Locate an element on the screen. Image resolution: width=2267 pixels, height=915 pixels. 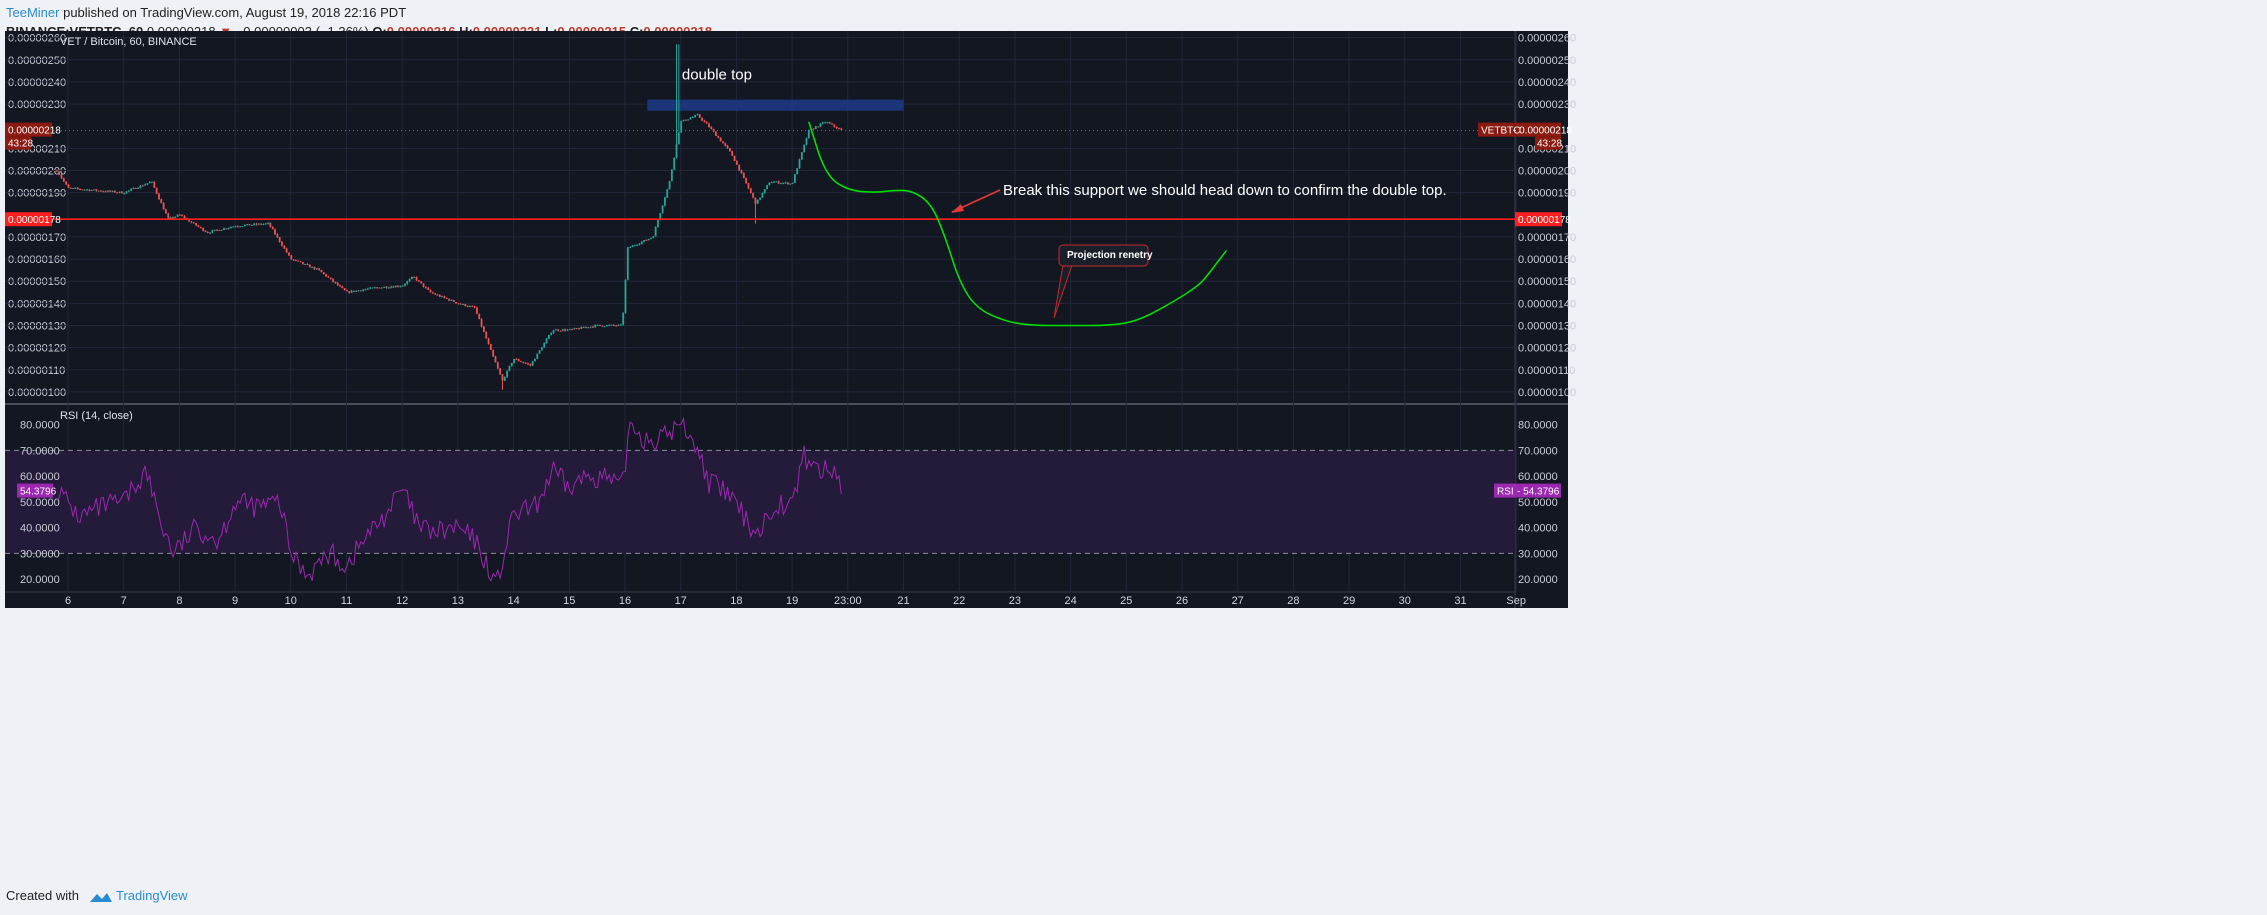
current-price-line: 0.00000218 43:28 VETBTC- 0.00000218 43:28 is located at coordinates (788, 136).